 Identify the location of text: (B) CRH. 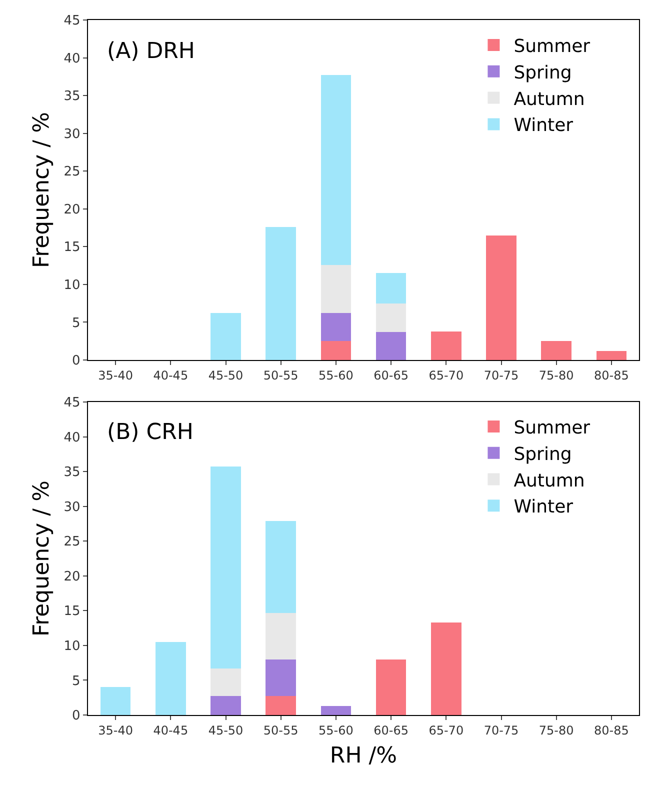
(150, 432).